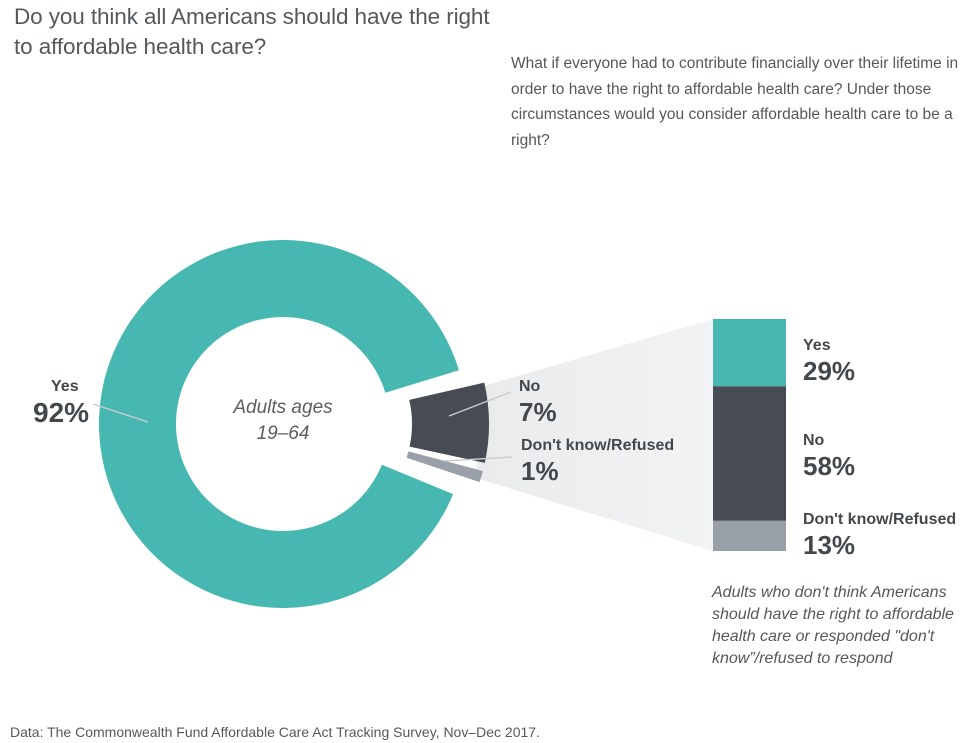 The image size is (980, 743). What do you see at coordinates (283, 421) in the screenshot?
I see `donut-center-label: Adults ages 19–64` at bounding box center [283, 421].